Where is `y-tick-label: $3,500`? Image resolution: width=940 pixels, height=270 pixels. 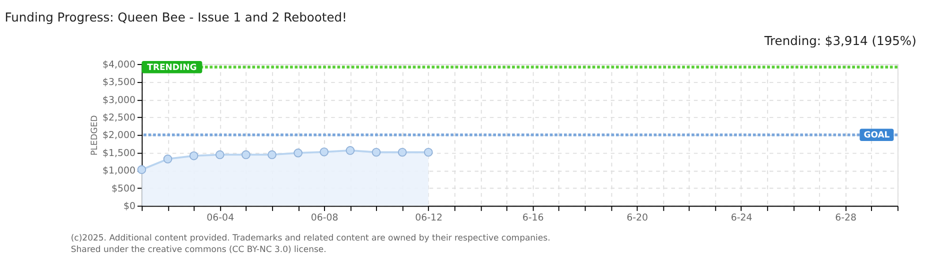 y-tick-label: $3,500 is located at coordinates (119, 82).